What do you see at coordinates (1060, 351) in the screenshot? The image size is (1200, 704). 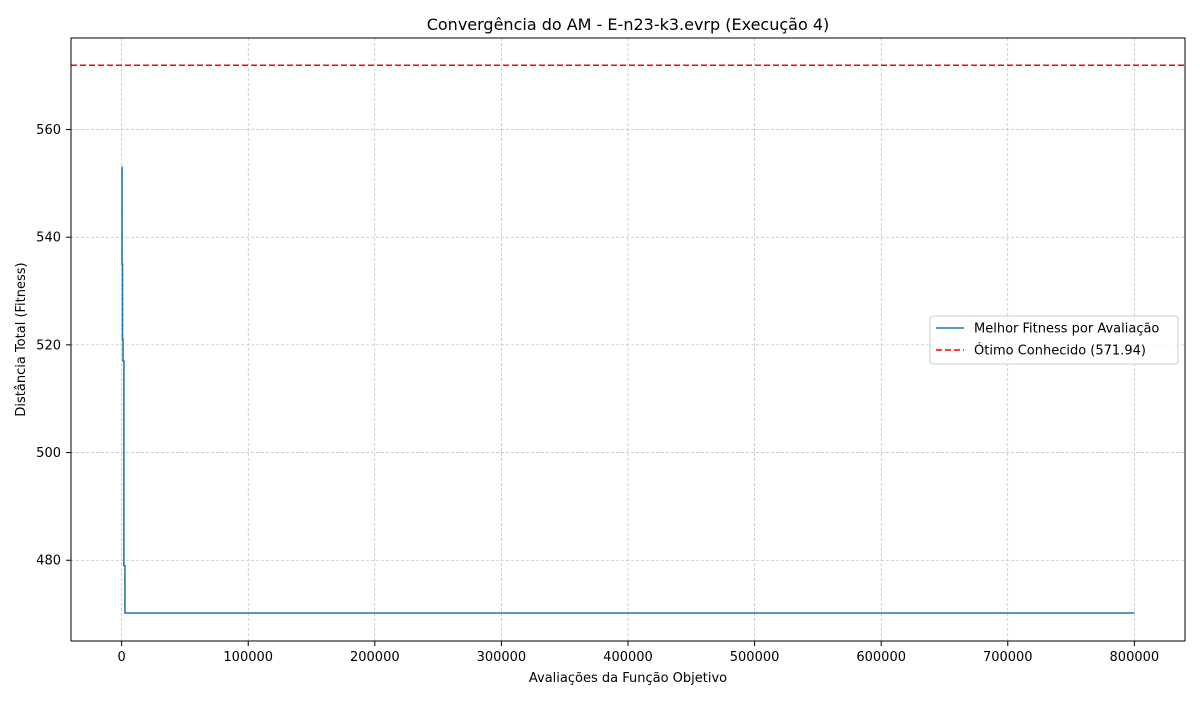 I see `legend-label-known-optimum: Ótimo Conhecido (571.94)` at bounding box center [1060, 351].